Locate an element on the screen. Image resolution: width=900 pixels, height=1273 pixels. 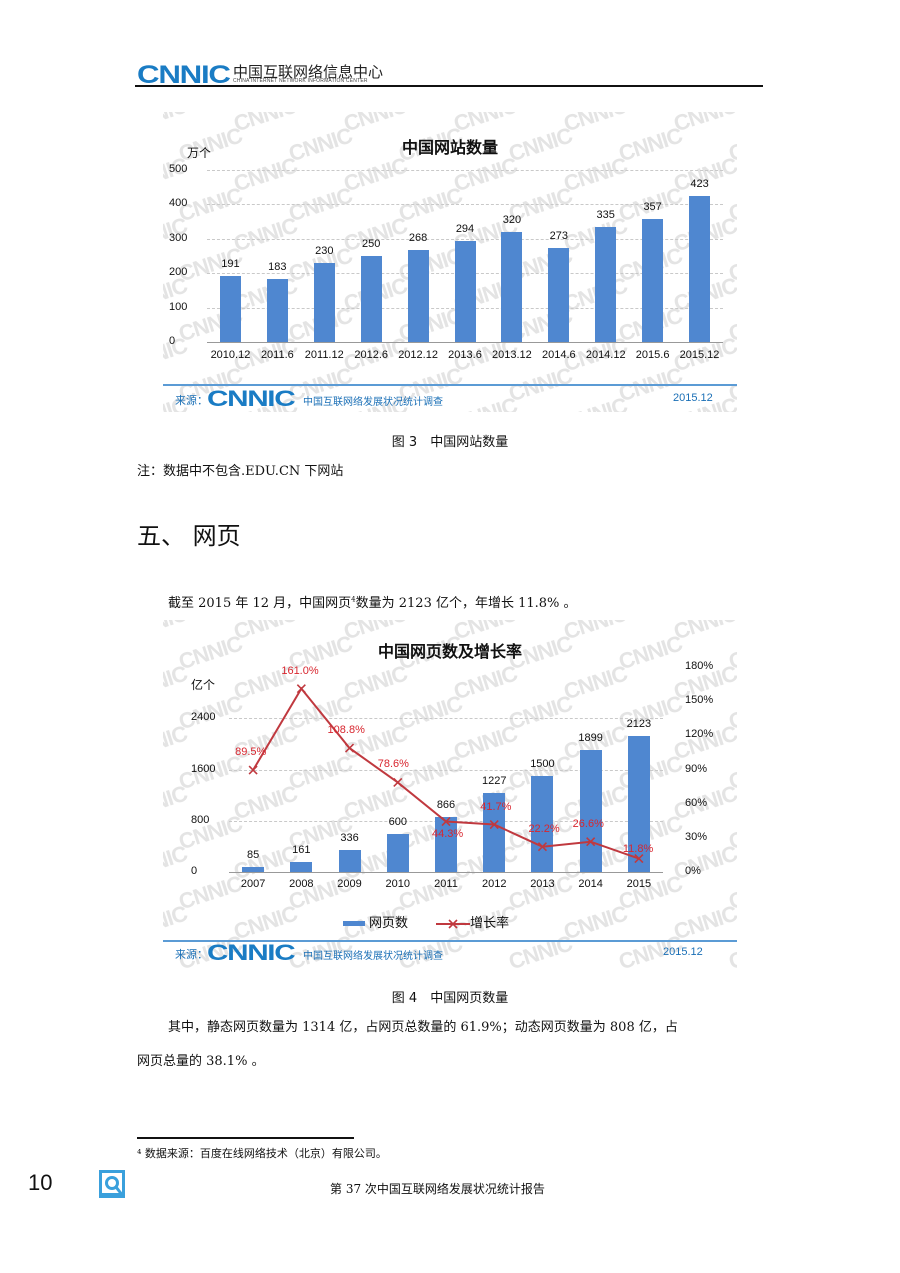
x-tick-label: 2009 is located at coordinates (349, 884).